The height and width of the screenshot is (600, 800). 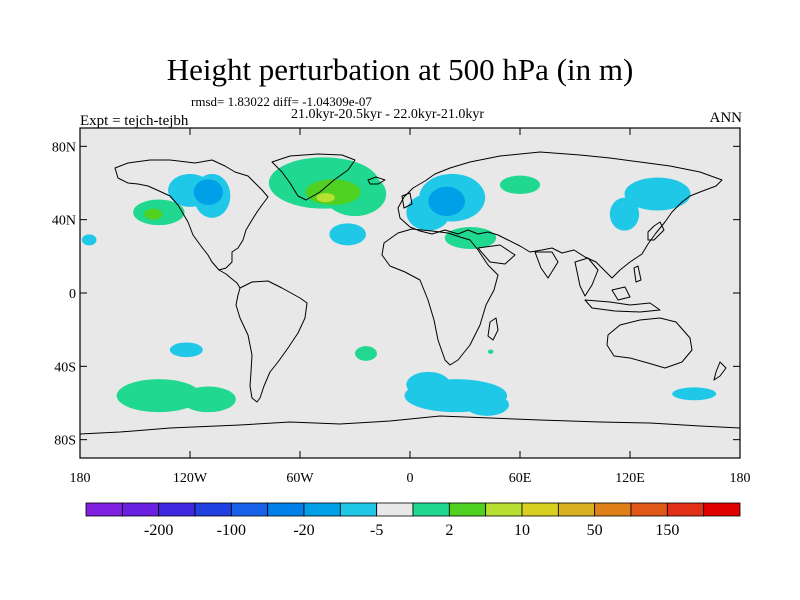 What do you see at coordinates (522, 530) in the screenshot?
I see `colorbar-label: 10` at bounding box center [522, 530].